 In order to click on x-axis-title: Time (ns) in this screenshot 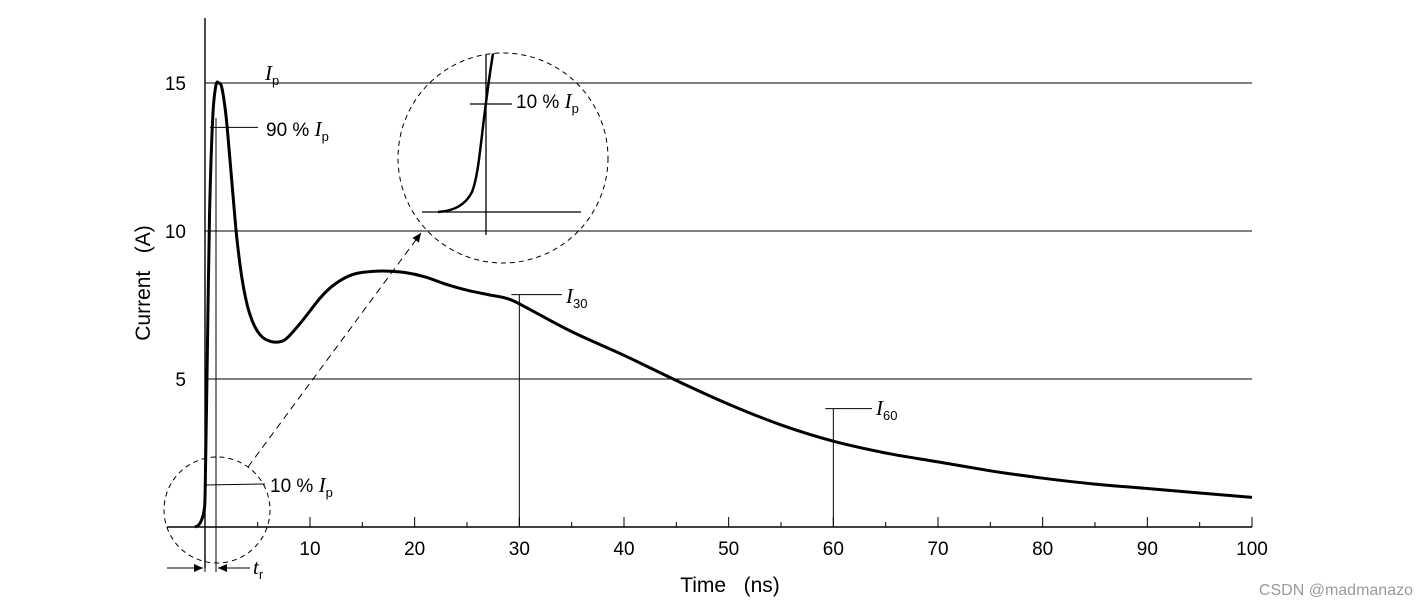, I will do `click(730, 585)`.